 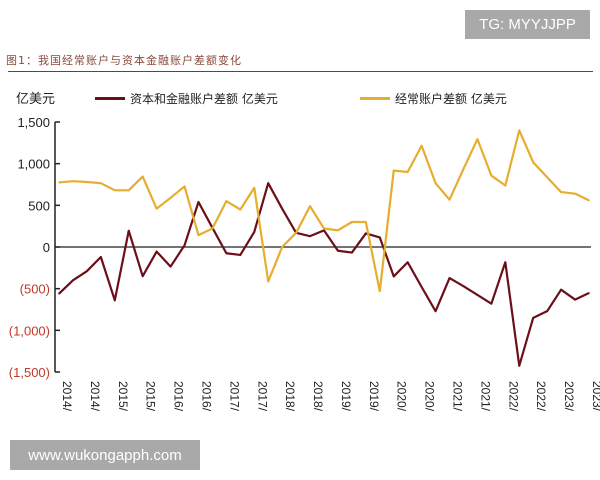 I want to click on legend-label-current: 经常账户差额 亿美元, so click(x=451, y=99).